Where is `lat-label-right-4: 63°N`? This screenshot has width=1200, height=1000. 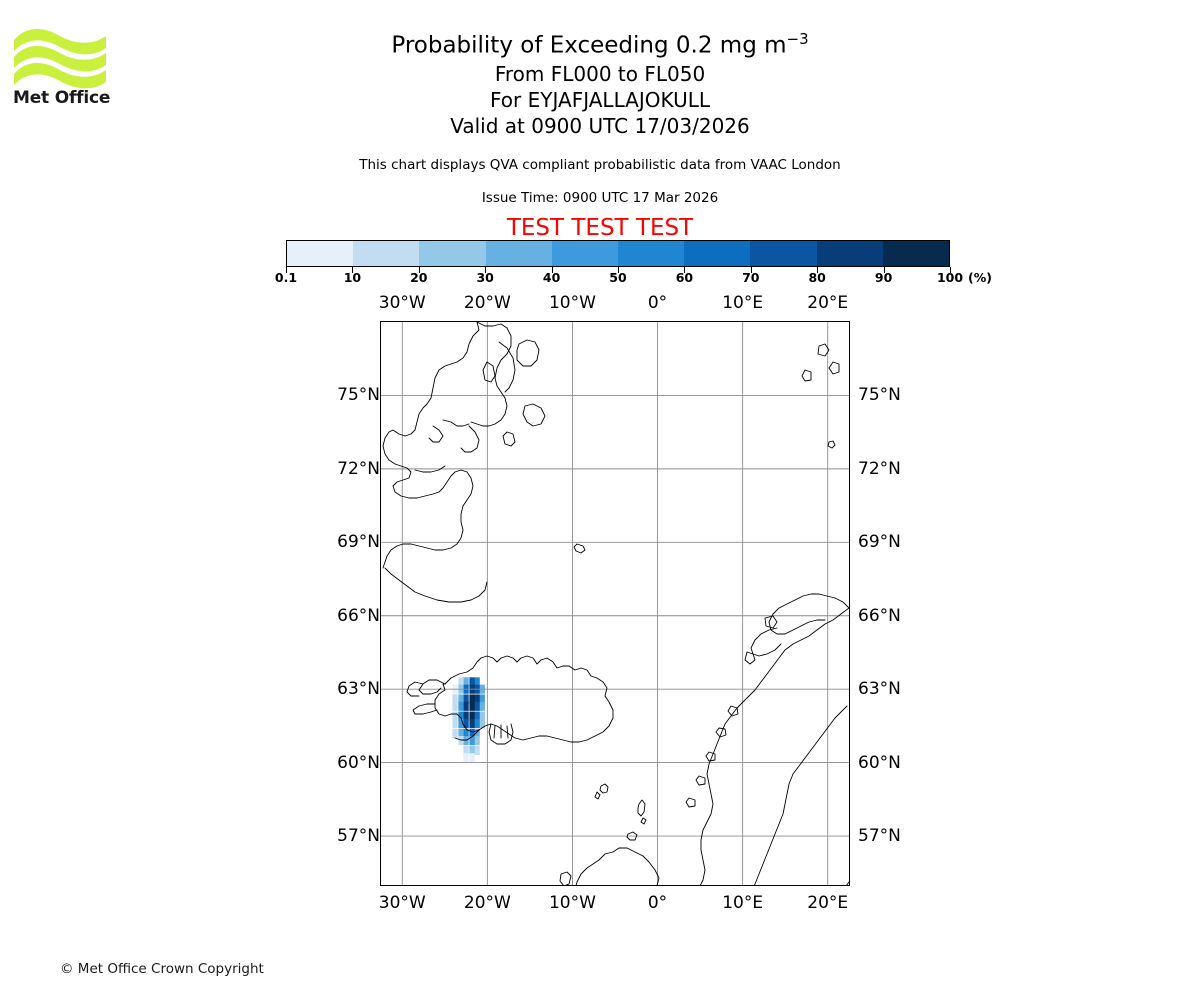 lat-label-right-4: 63°N is located at coordinates (879, 689).